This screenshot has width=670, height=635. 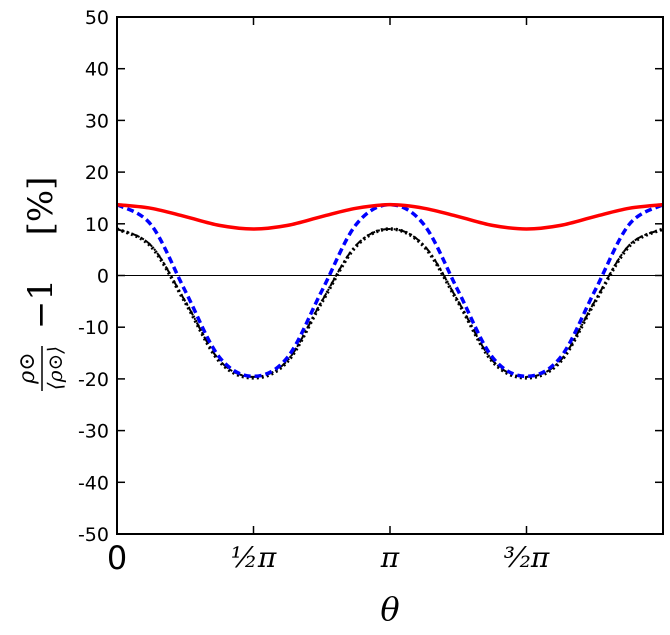 What do you see at coordinates (41, 206) in the screenshot?
I see `y-label-unit: [%]` at bounding box center [41, 206].